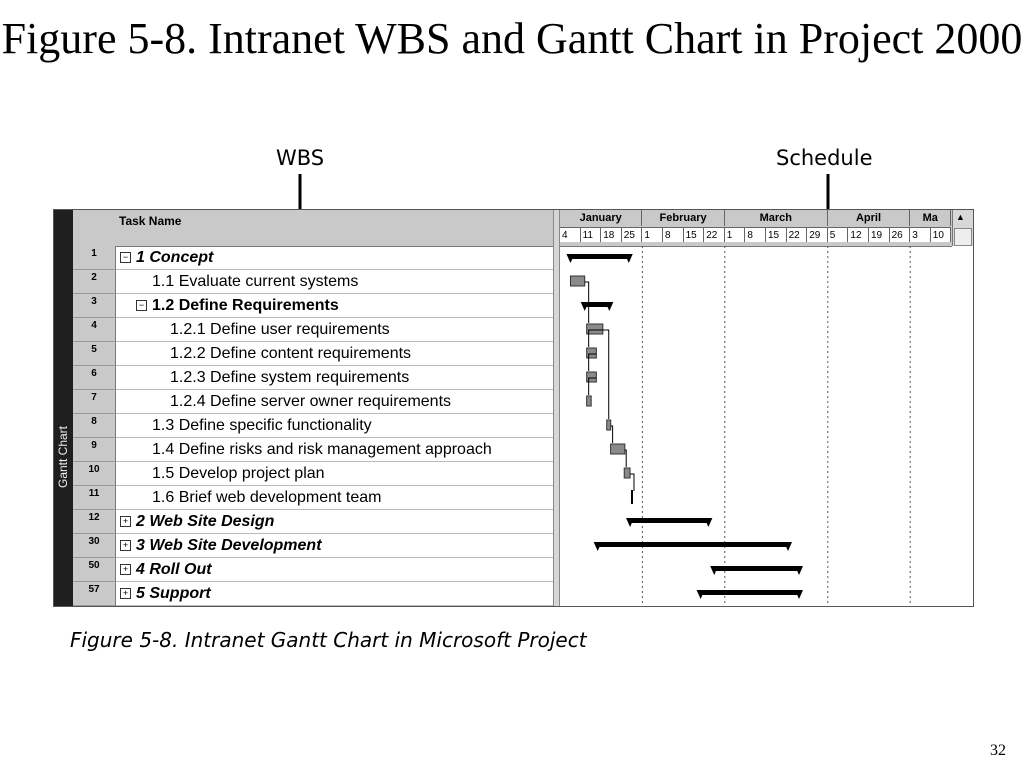 The width and height of the screenshot is (1024, 768). I want to click on id-column-header, so click(95, 228).